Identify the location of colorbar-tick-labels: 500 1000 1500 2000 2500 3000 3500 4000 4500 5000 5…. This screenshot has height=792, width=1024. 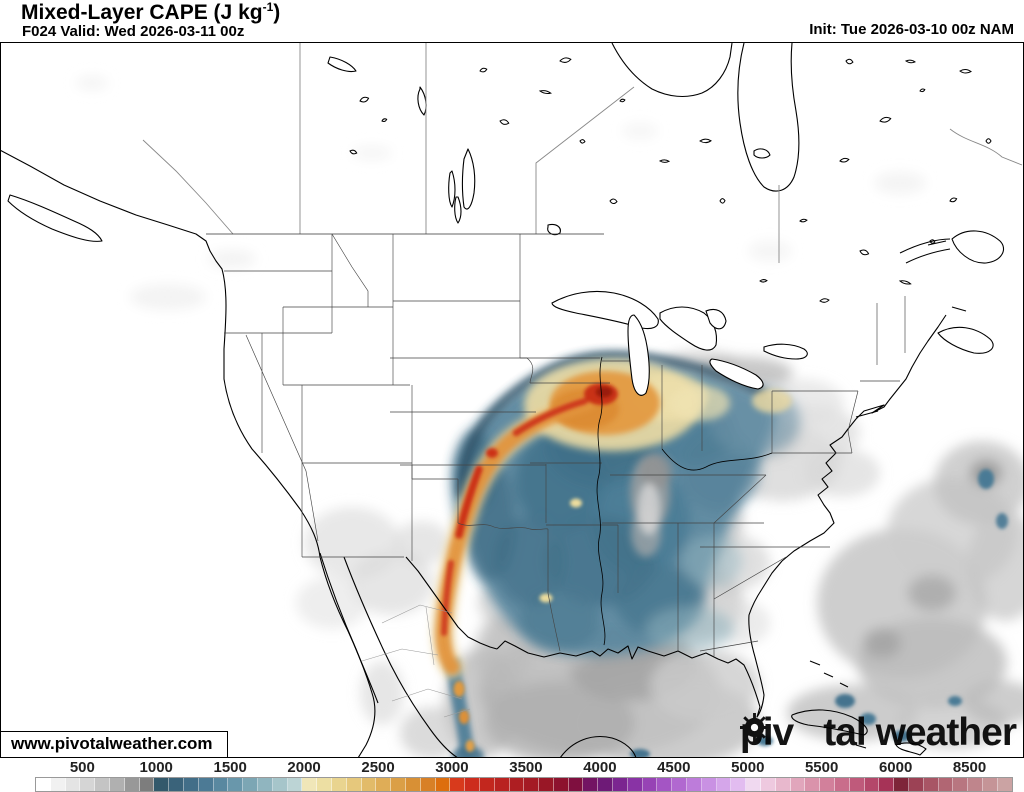
(523, 767).